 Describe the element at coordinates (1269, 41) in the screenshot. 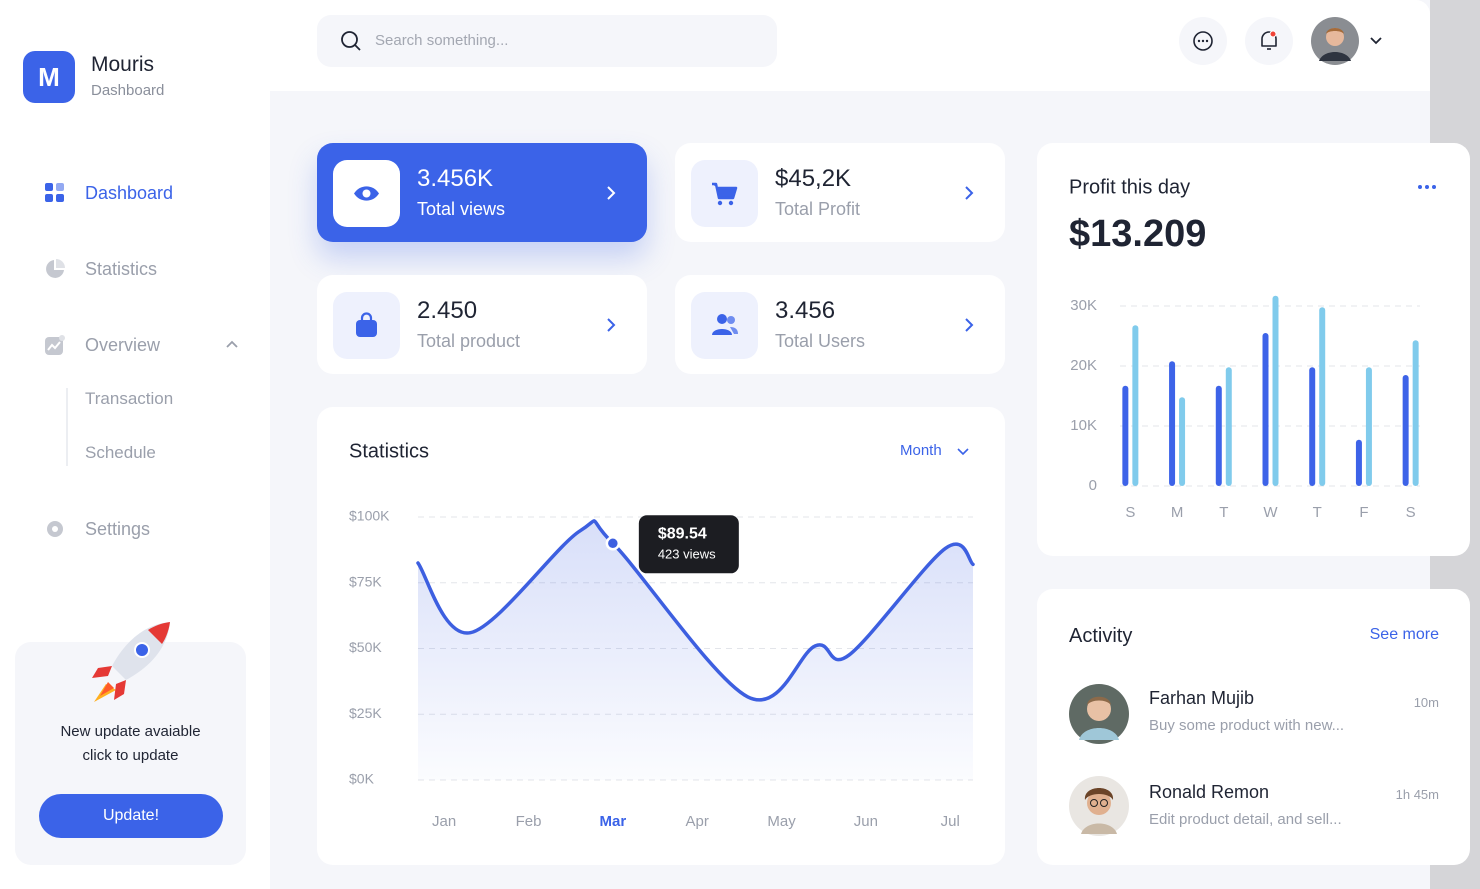

I see `notification-button` at that location.